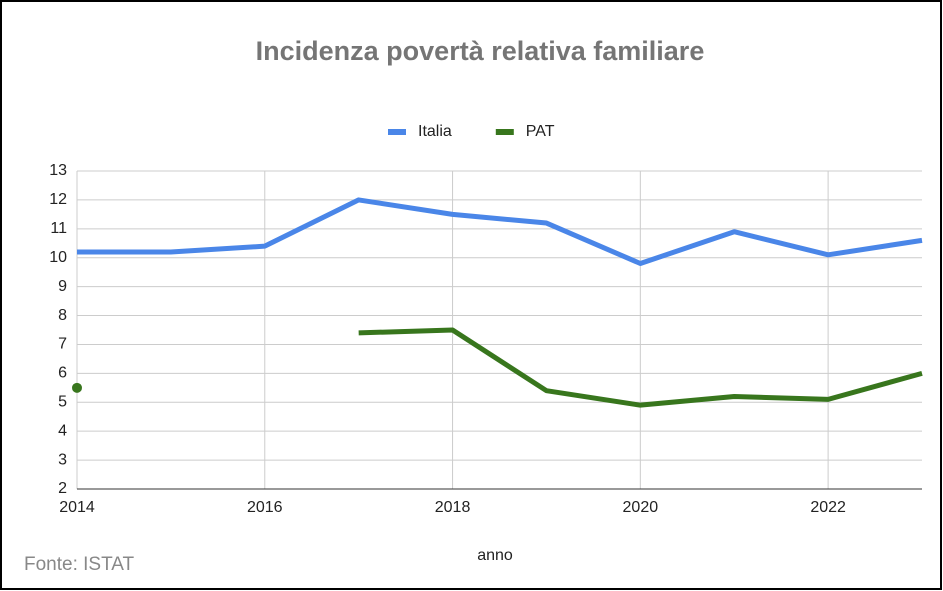 Image resolution: width=943 pixels, height=591 pixels. I want to click on x-tick-label: 2014, so click(77, 507).